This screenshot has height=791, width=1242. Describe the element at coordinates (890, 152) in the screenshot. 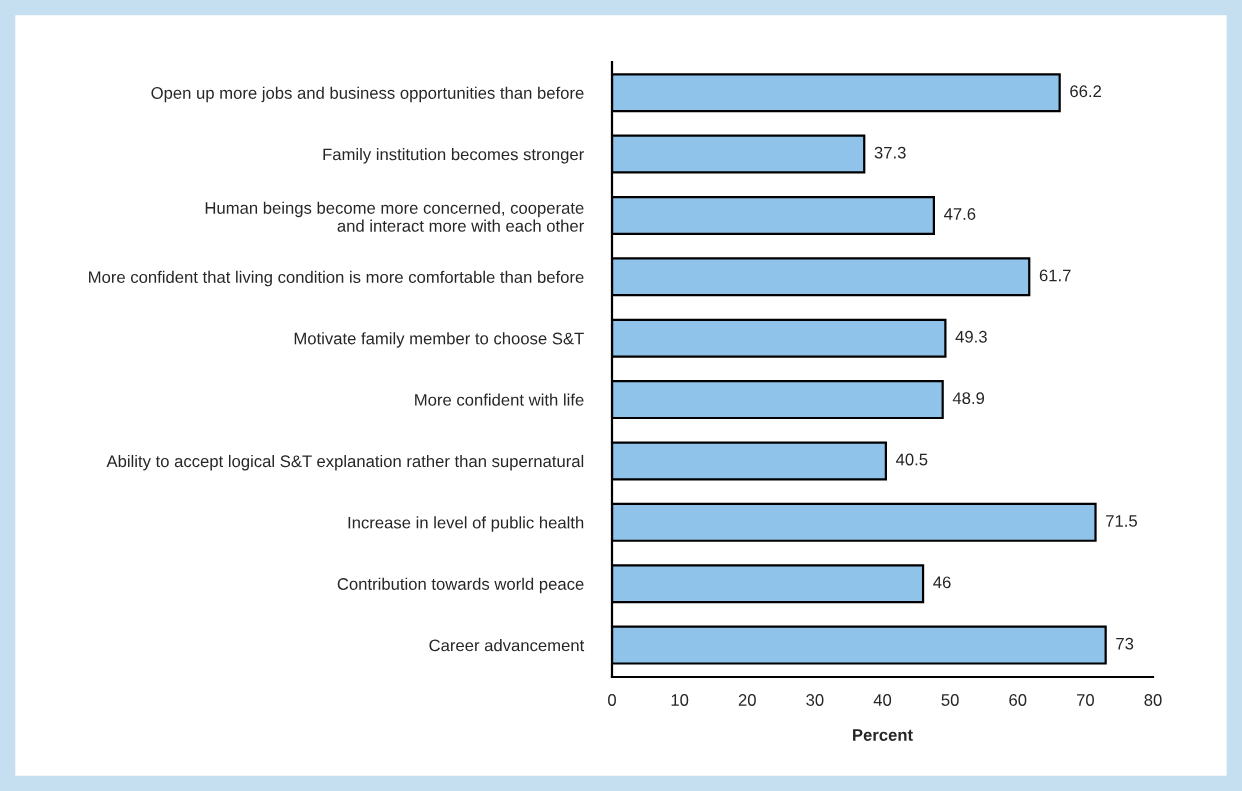

I see `data-label: 37.3` at that location.